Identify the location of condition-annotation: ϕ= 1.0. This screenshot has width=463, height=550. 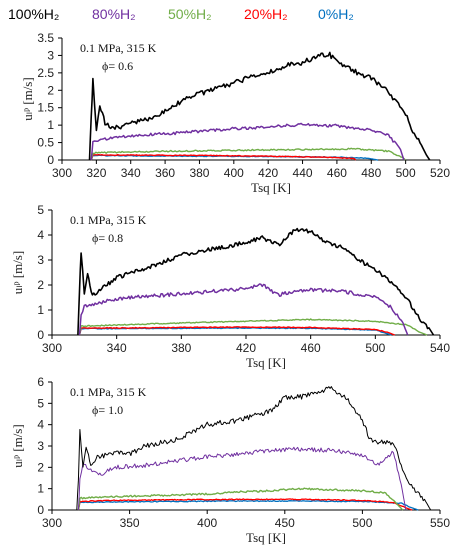
(107, 410).